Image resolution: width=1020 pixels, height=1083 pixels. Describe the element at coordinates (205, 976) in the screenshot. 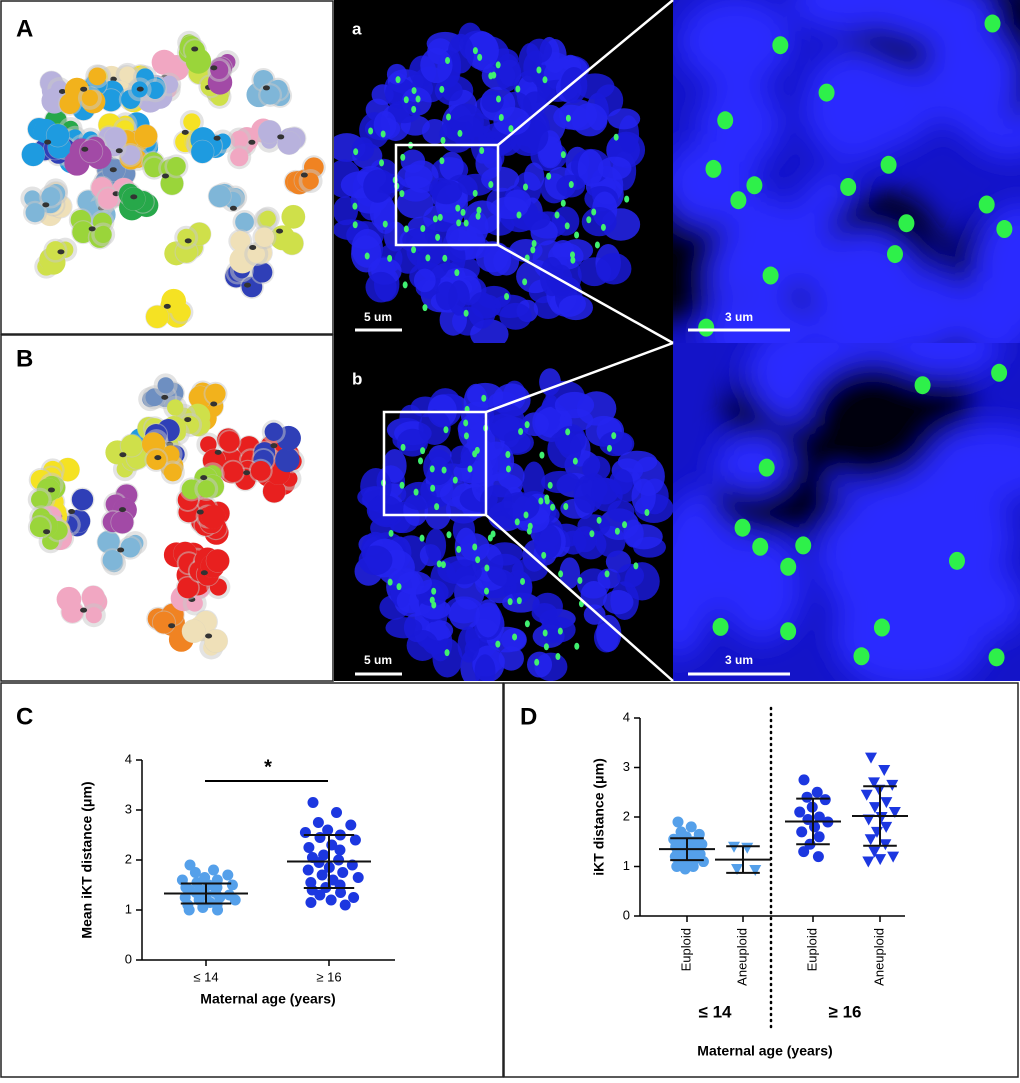

I see `x-tick-label: ≤ 14` at that location.